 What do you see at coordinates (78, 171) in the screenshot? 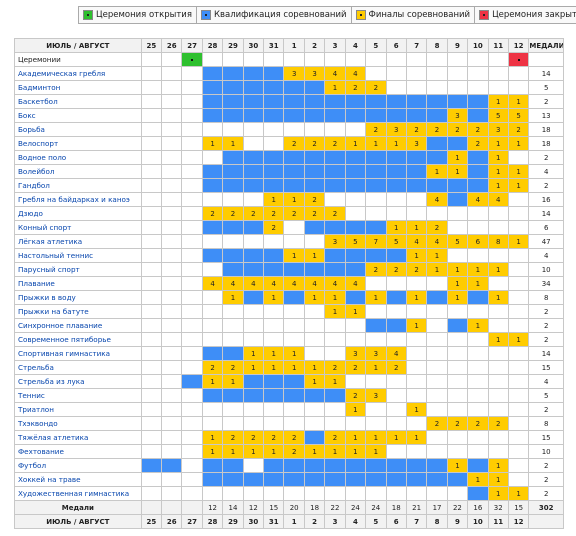
I see `sport-link: Волейбол` at bounding box center [78, 171].